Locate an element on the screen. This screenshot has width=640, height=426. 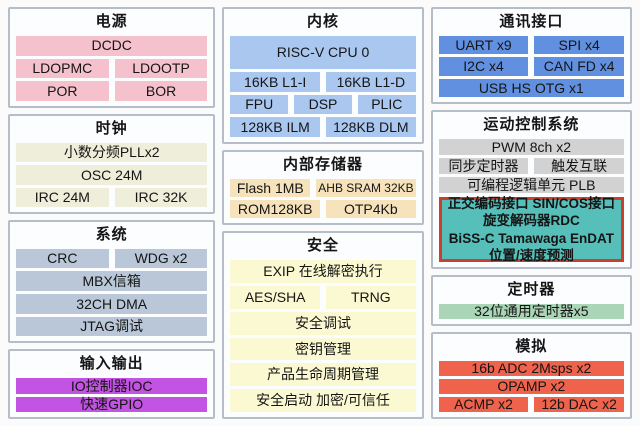
block-wdg: WDG x2 is located at coordinates (161, 258).